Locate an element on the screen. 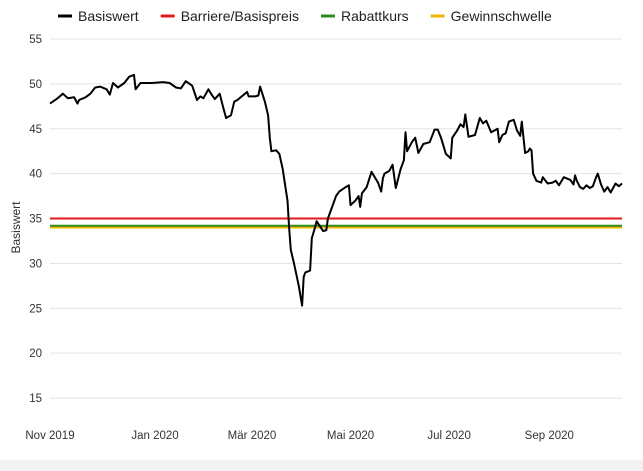 The image size is (643, 471). y-tick-label: 15 is located at coordinates (35, 399).